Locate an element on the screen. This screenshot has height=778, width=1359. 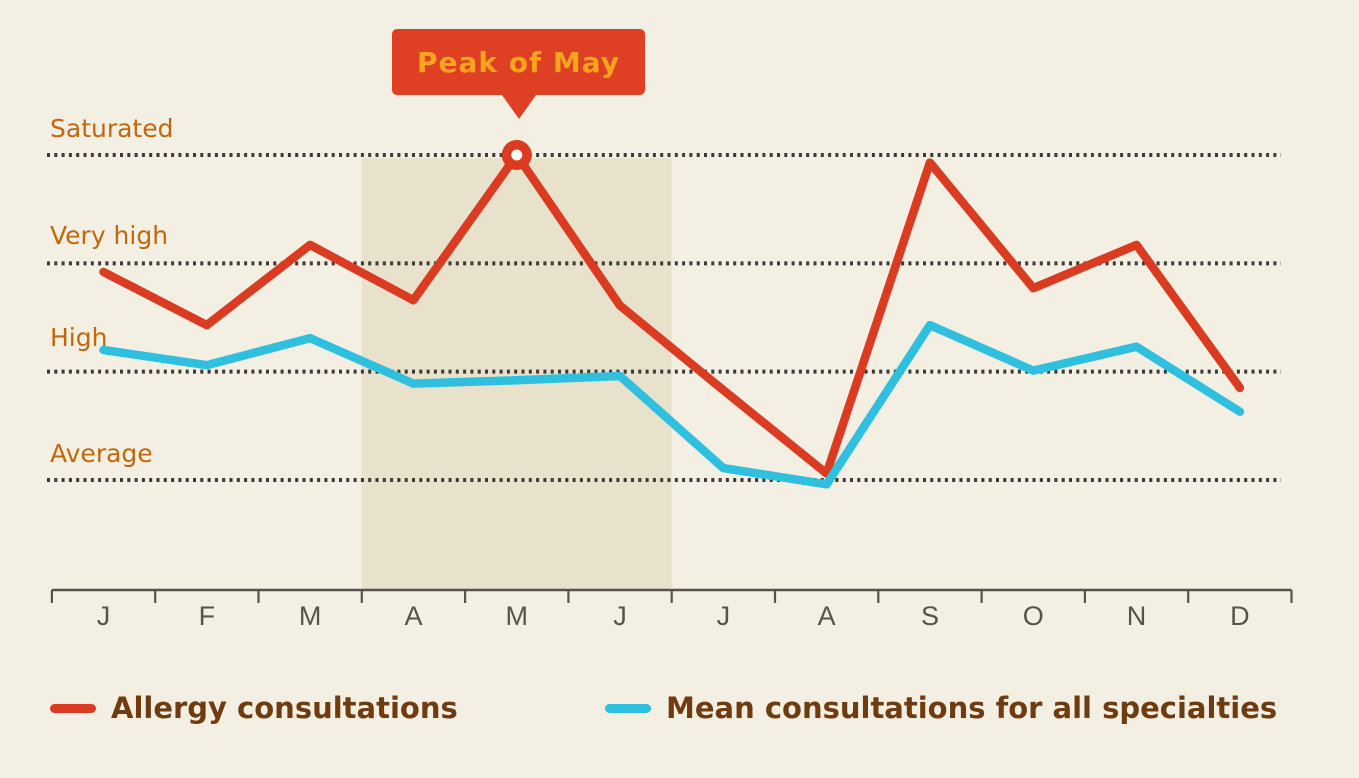
month-label-1-F: F is located at coordinates (207, 616).